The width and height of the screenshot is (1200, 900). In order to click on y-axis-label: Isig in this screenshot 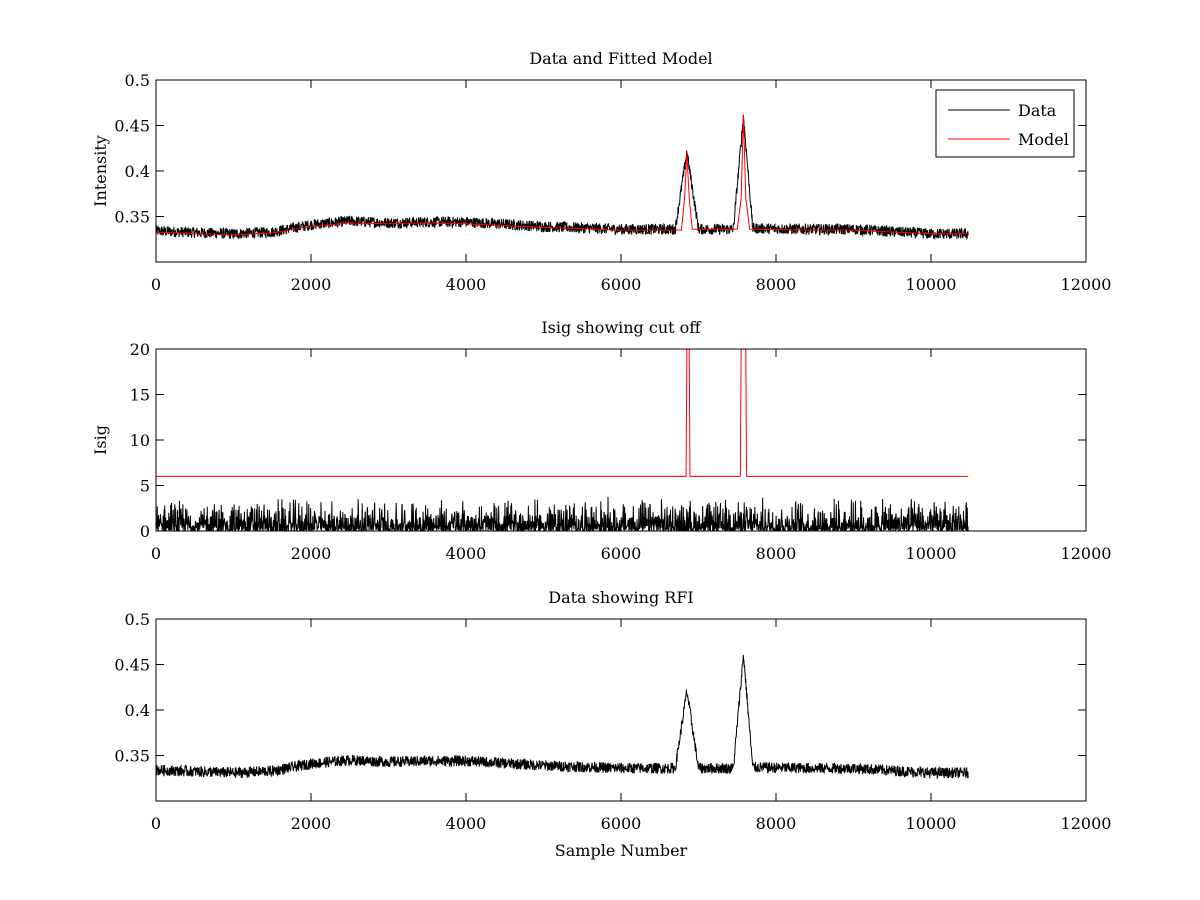, I will do `click(100, 440)`.